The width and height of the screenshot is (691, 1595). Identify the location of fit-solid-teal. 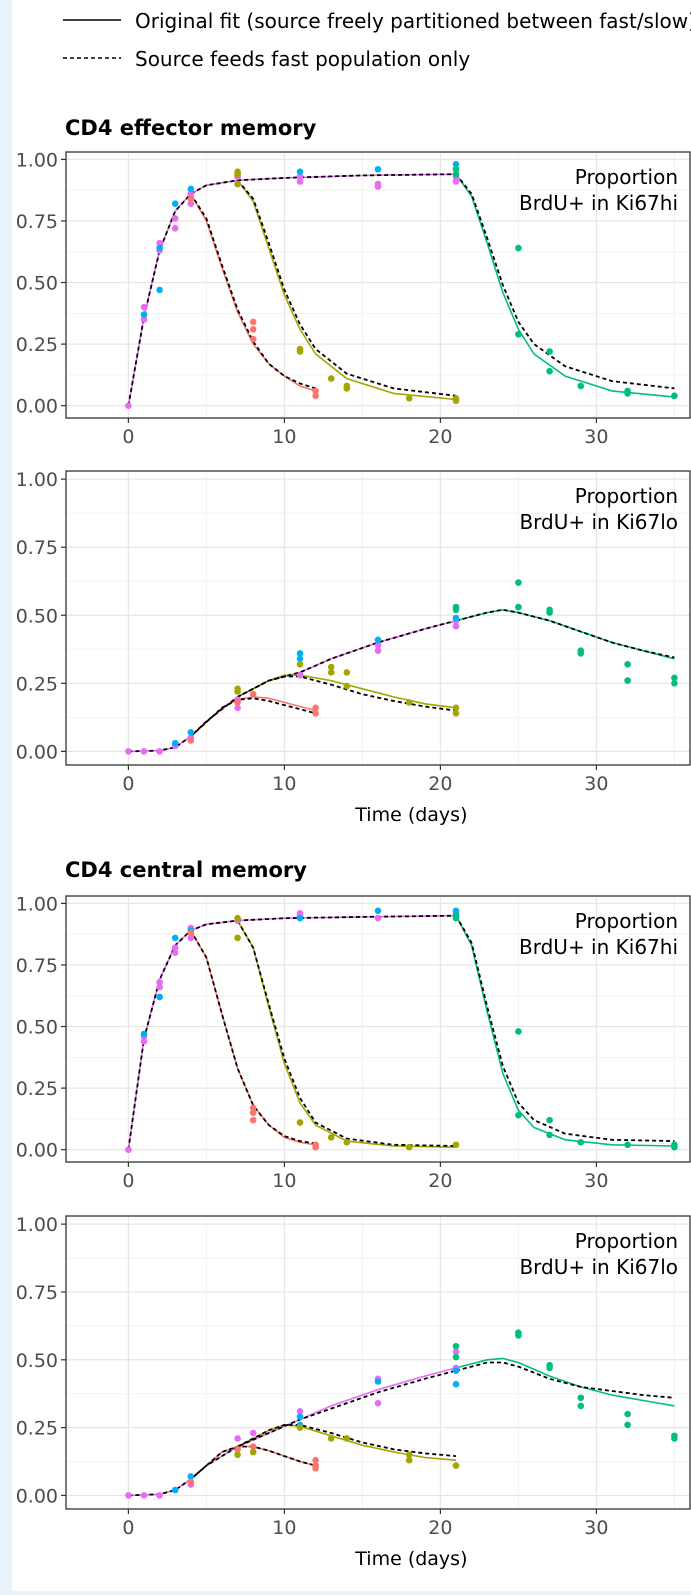
(565, 1382).